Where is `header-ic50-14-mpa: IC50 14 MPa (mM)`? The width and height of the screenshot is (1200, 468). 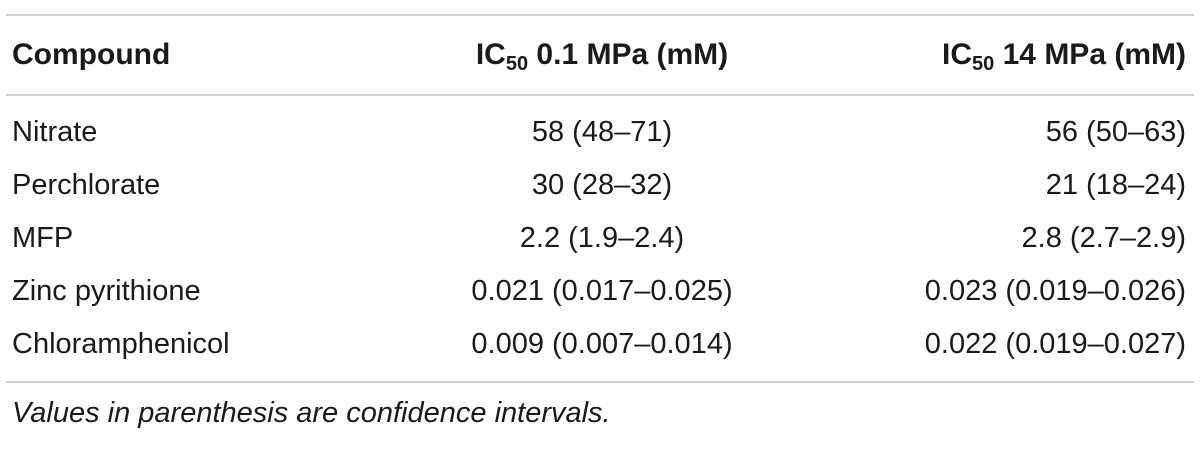 header-ic50-14-mpa: IC50 14 MPa (mM) is located at coordinates (991, 56).